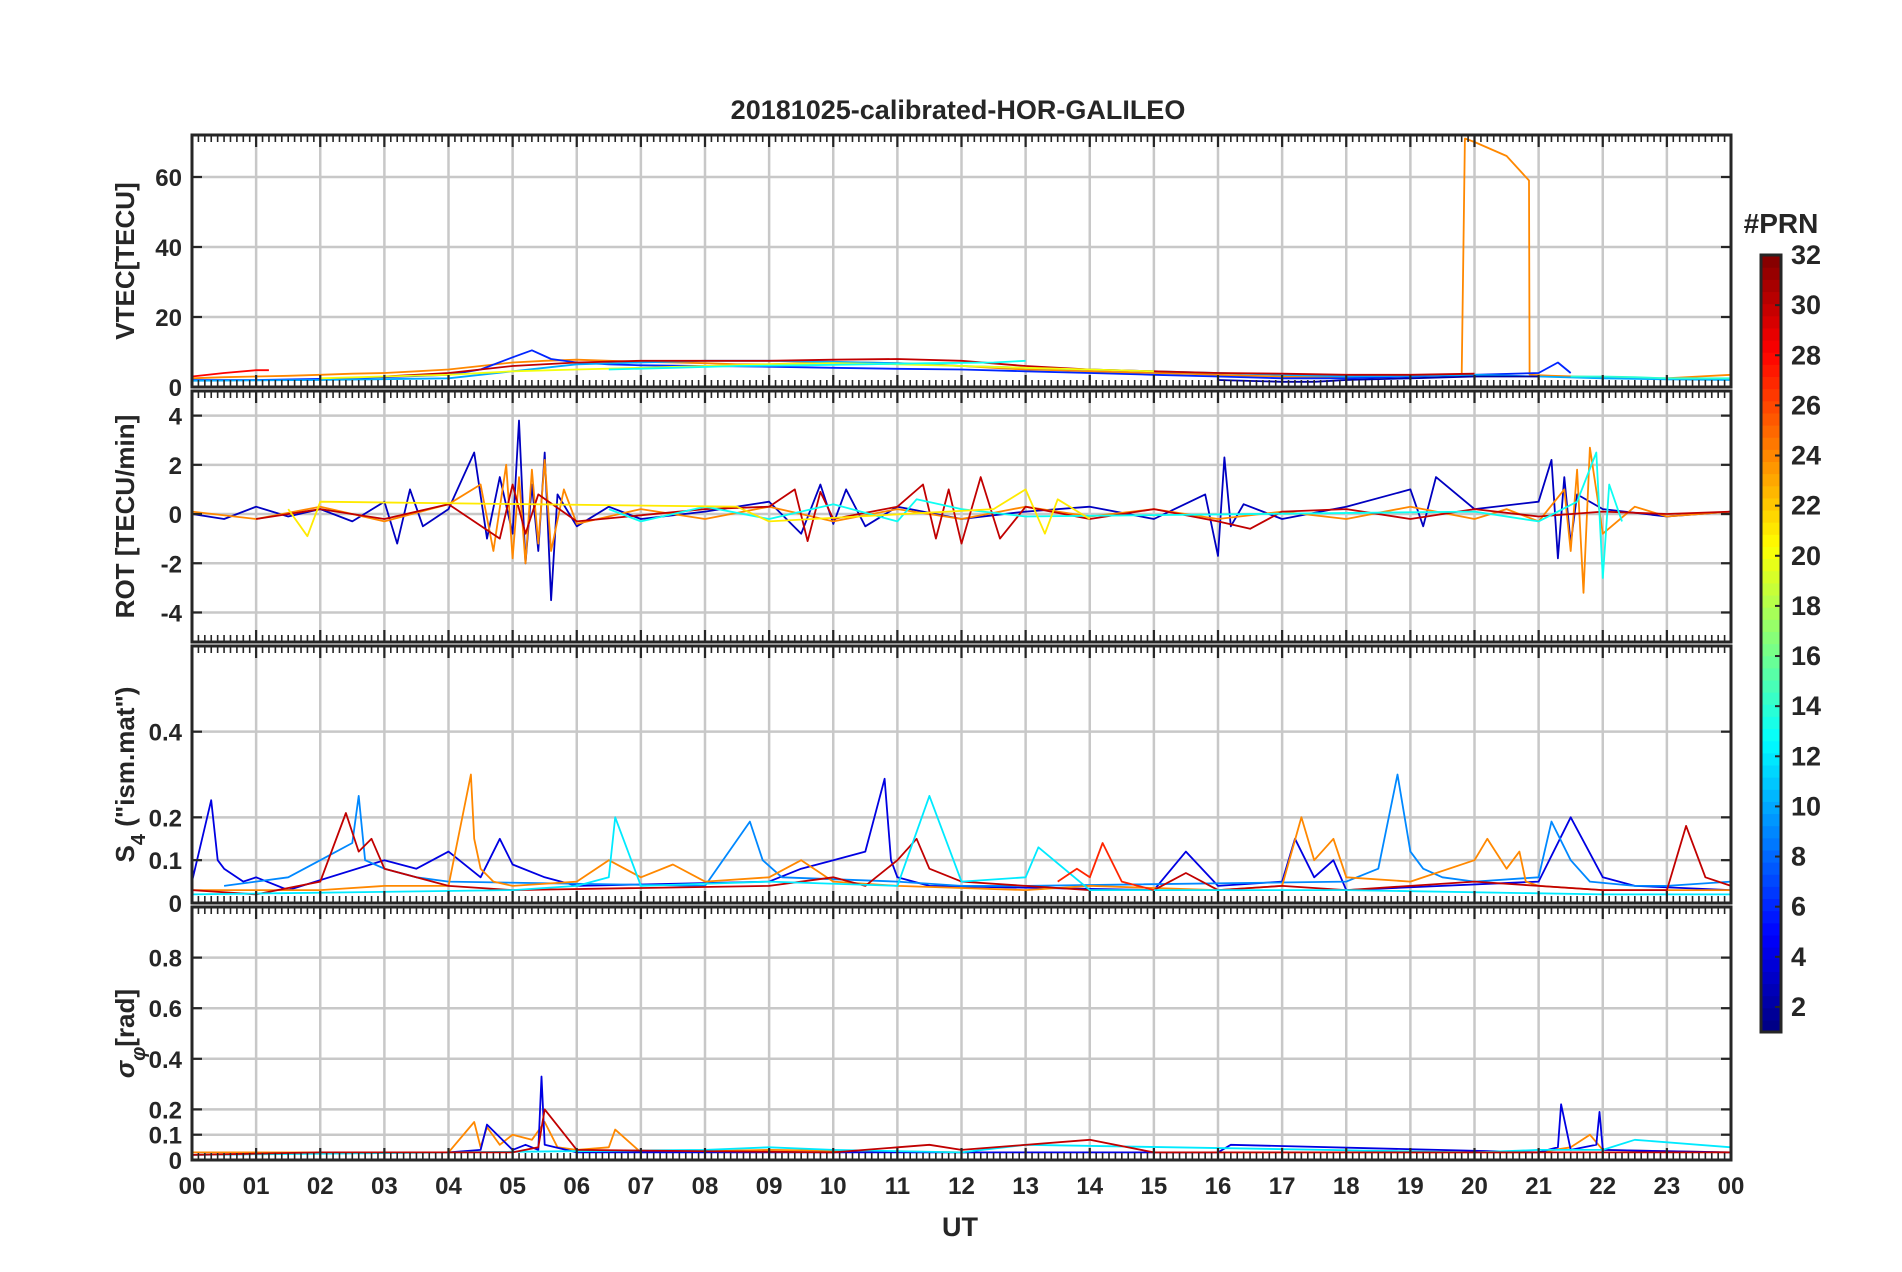 This screenshot has height=1272, width=1902. I want to click on y-tick-label: 0.2, so click(165, 1110).